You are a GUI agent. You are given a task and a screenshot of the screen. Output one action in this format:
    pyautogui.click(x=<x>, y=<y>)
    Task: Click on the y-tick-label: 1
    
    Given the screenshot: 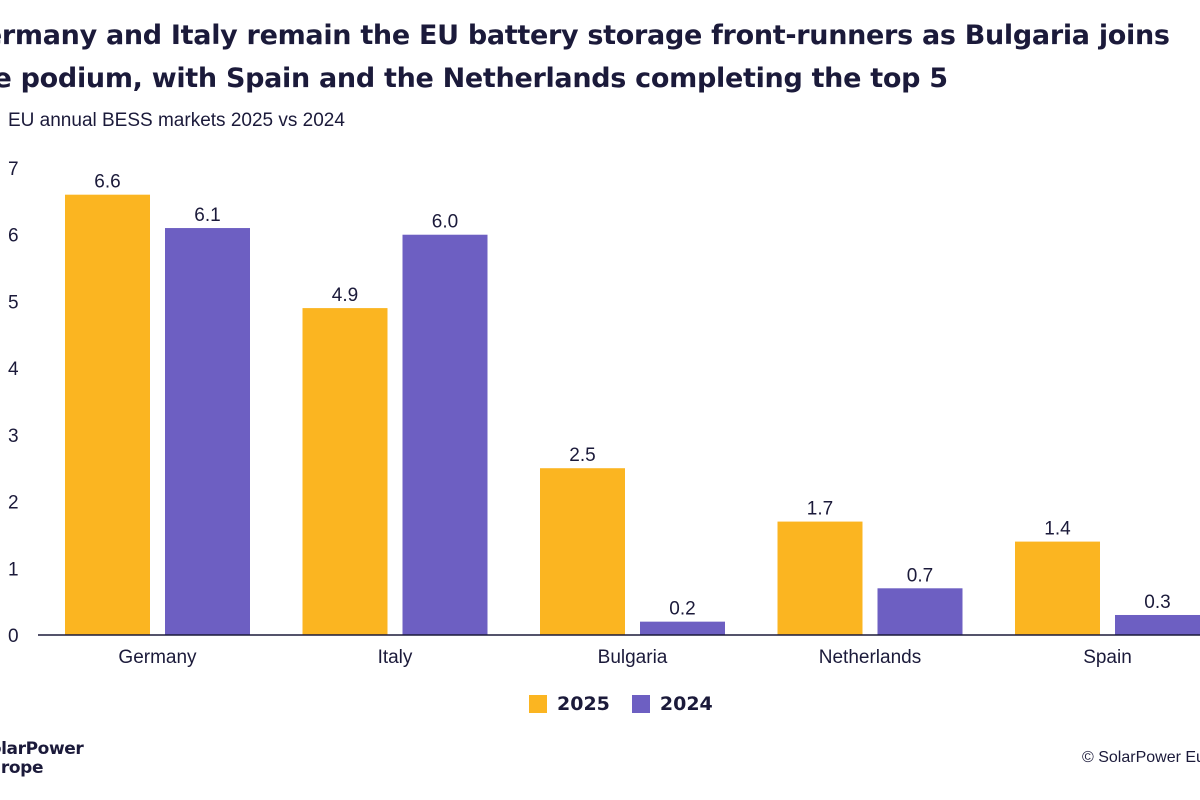 What is the action you would take?
    pyautogui.click(x=13, y=569)
    